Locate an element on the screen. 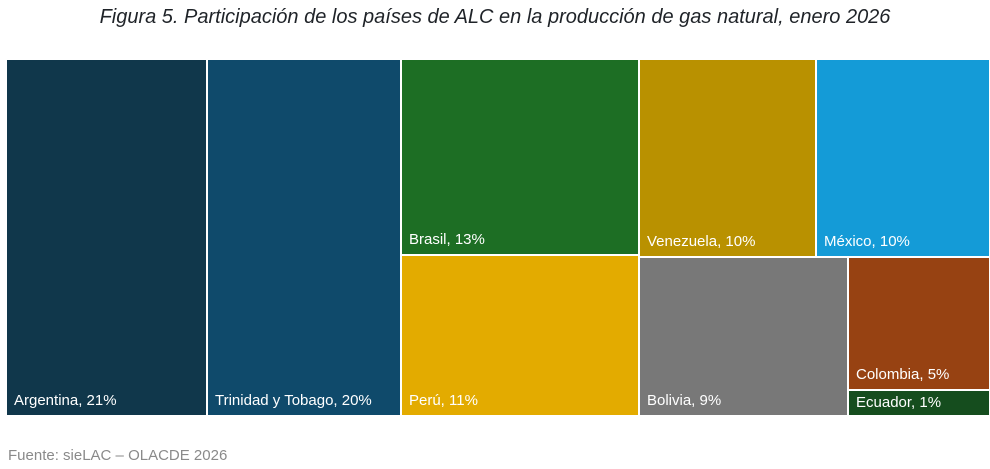 The width and height of the screenshot is (990, 469). tile-venezuela: Venezuela, 10% is located at coordinates (727, 158).